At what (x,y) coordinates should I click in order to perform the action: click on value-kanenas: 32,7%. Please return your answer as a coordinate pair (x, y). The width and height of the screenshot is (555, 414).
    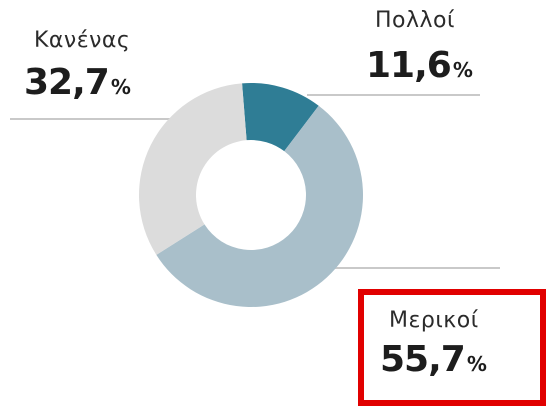
    Looking at the image, I should click on (77, 83).